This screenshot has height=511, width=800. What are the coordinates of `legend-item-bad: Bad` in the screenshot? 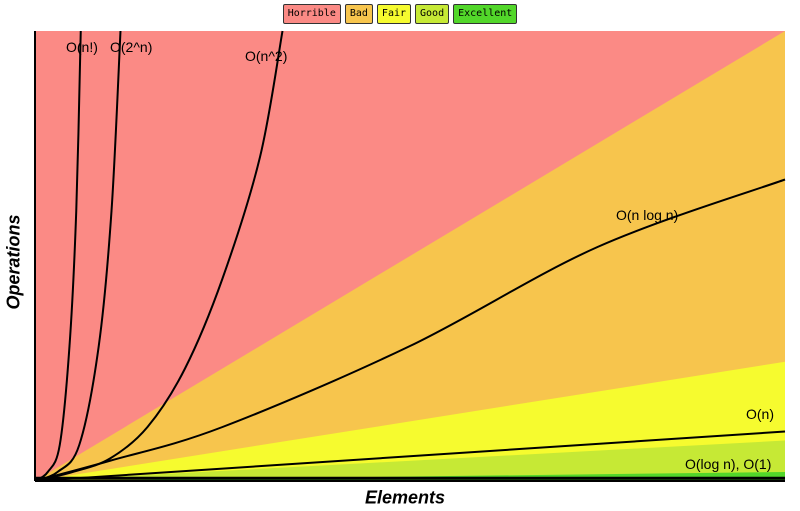 It's located at (358, 14).